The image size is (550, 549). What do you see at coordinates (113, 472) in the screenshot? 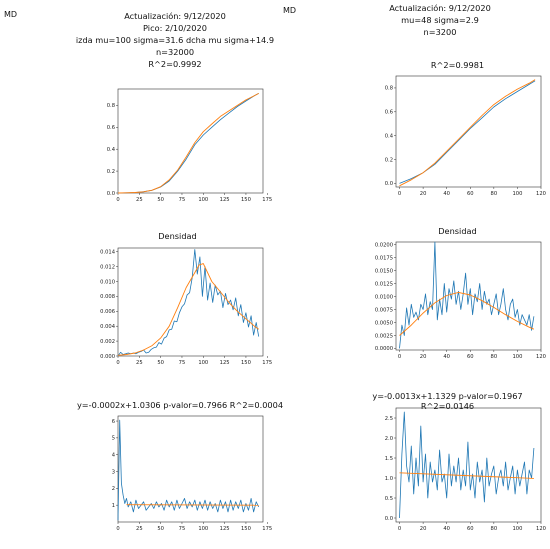
I see `y-tick-label: 3` at bounding box center [113, 472].